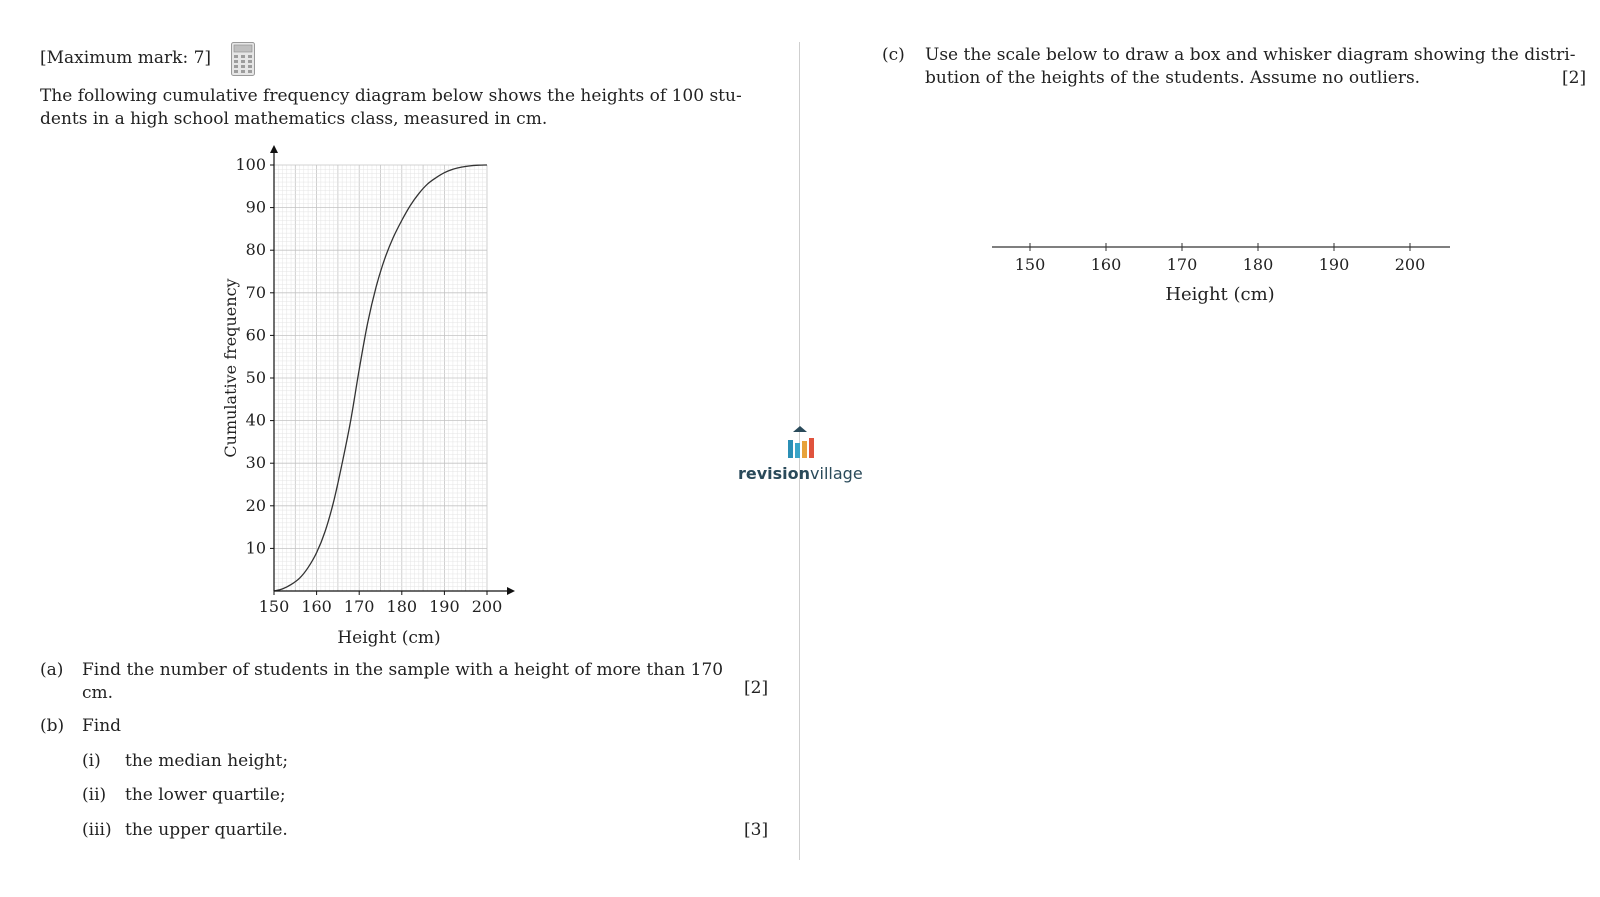 The image size is (1600, 897). I want to click on revisionvillage-logo: revisionvillage, so click(800, 454).